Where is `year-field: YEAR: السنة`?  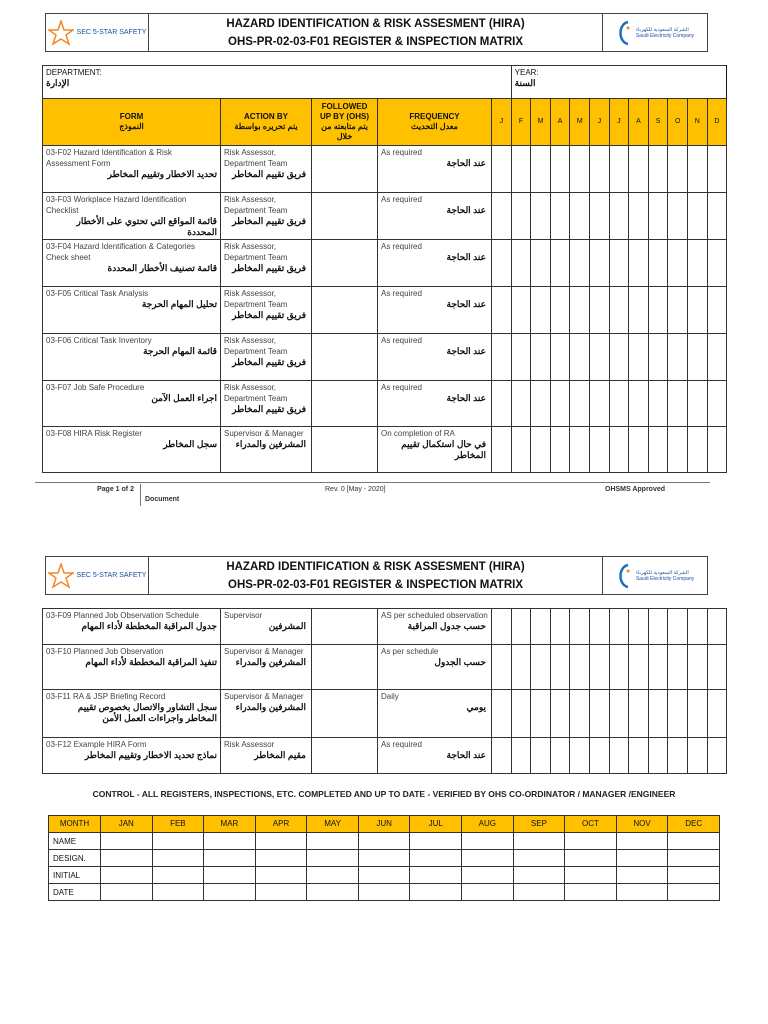 year-field: YEAR: السنة is located at coordinates (619, 82).